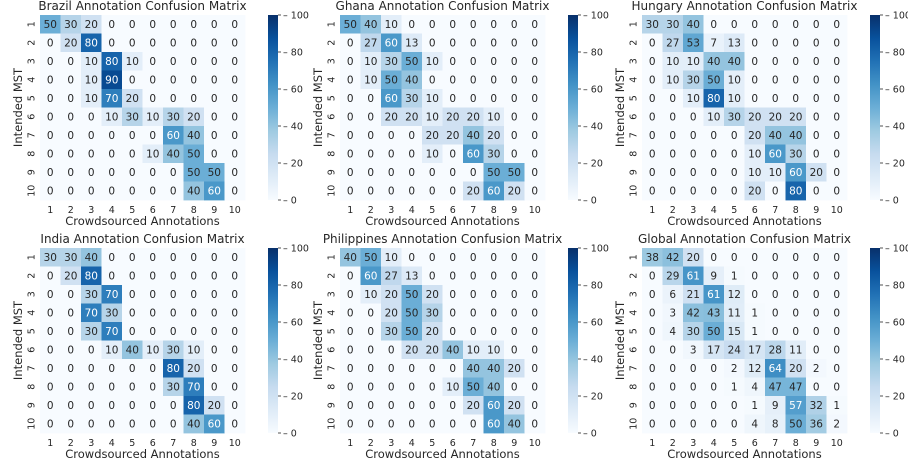  What do you see at coordinates (754, 406) in the screenshot?
I see `cell-value-label: 1` at bounding box center [754, 406].